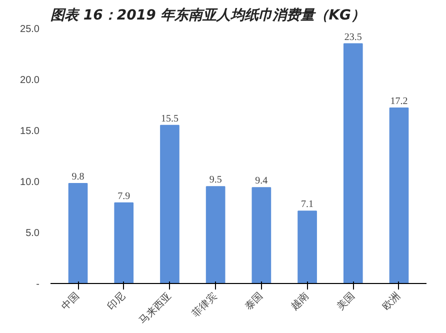  Describe the element at coordinates (254, 301) in the screenshot. I see `x-tick-label: 泰国` at that location.